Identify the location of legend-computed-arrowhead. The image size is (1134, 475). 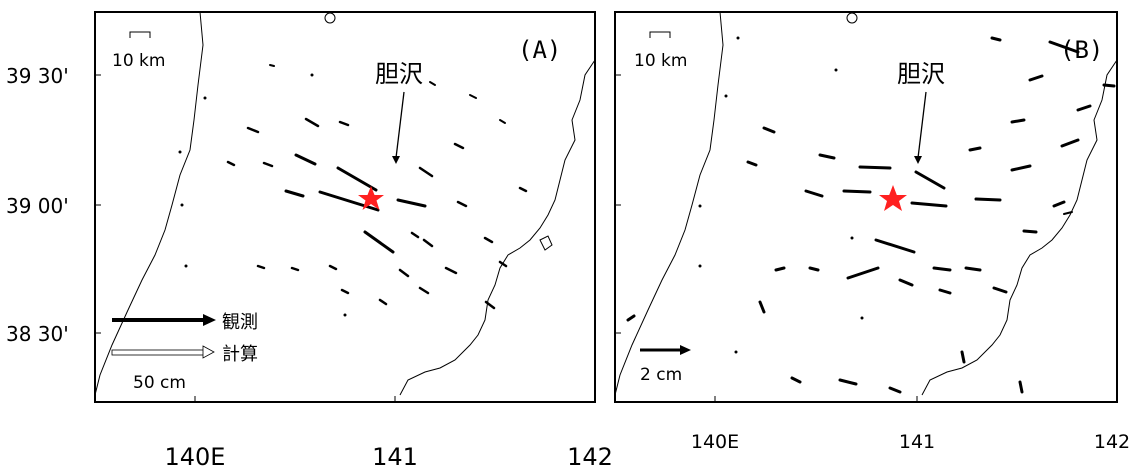
(208, 352).